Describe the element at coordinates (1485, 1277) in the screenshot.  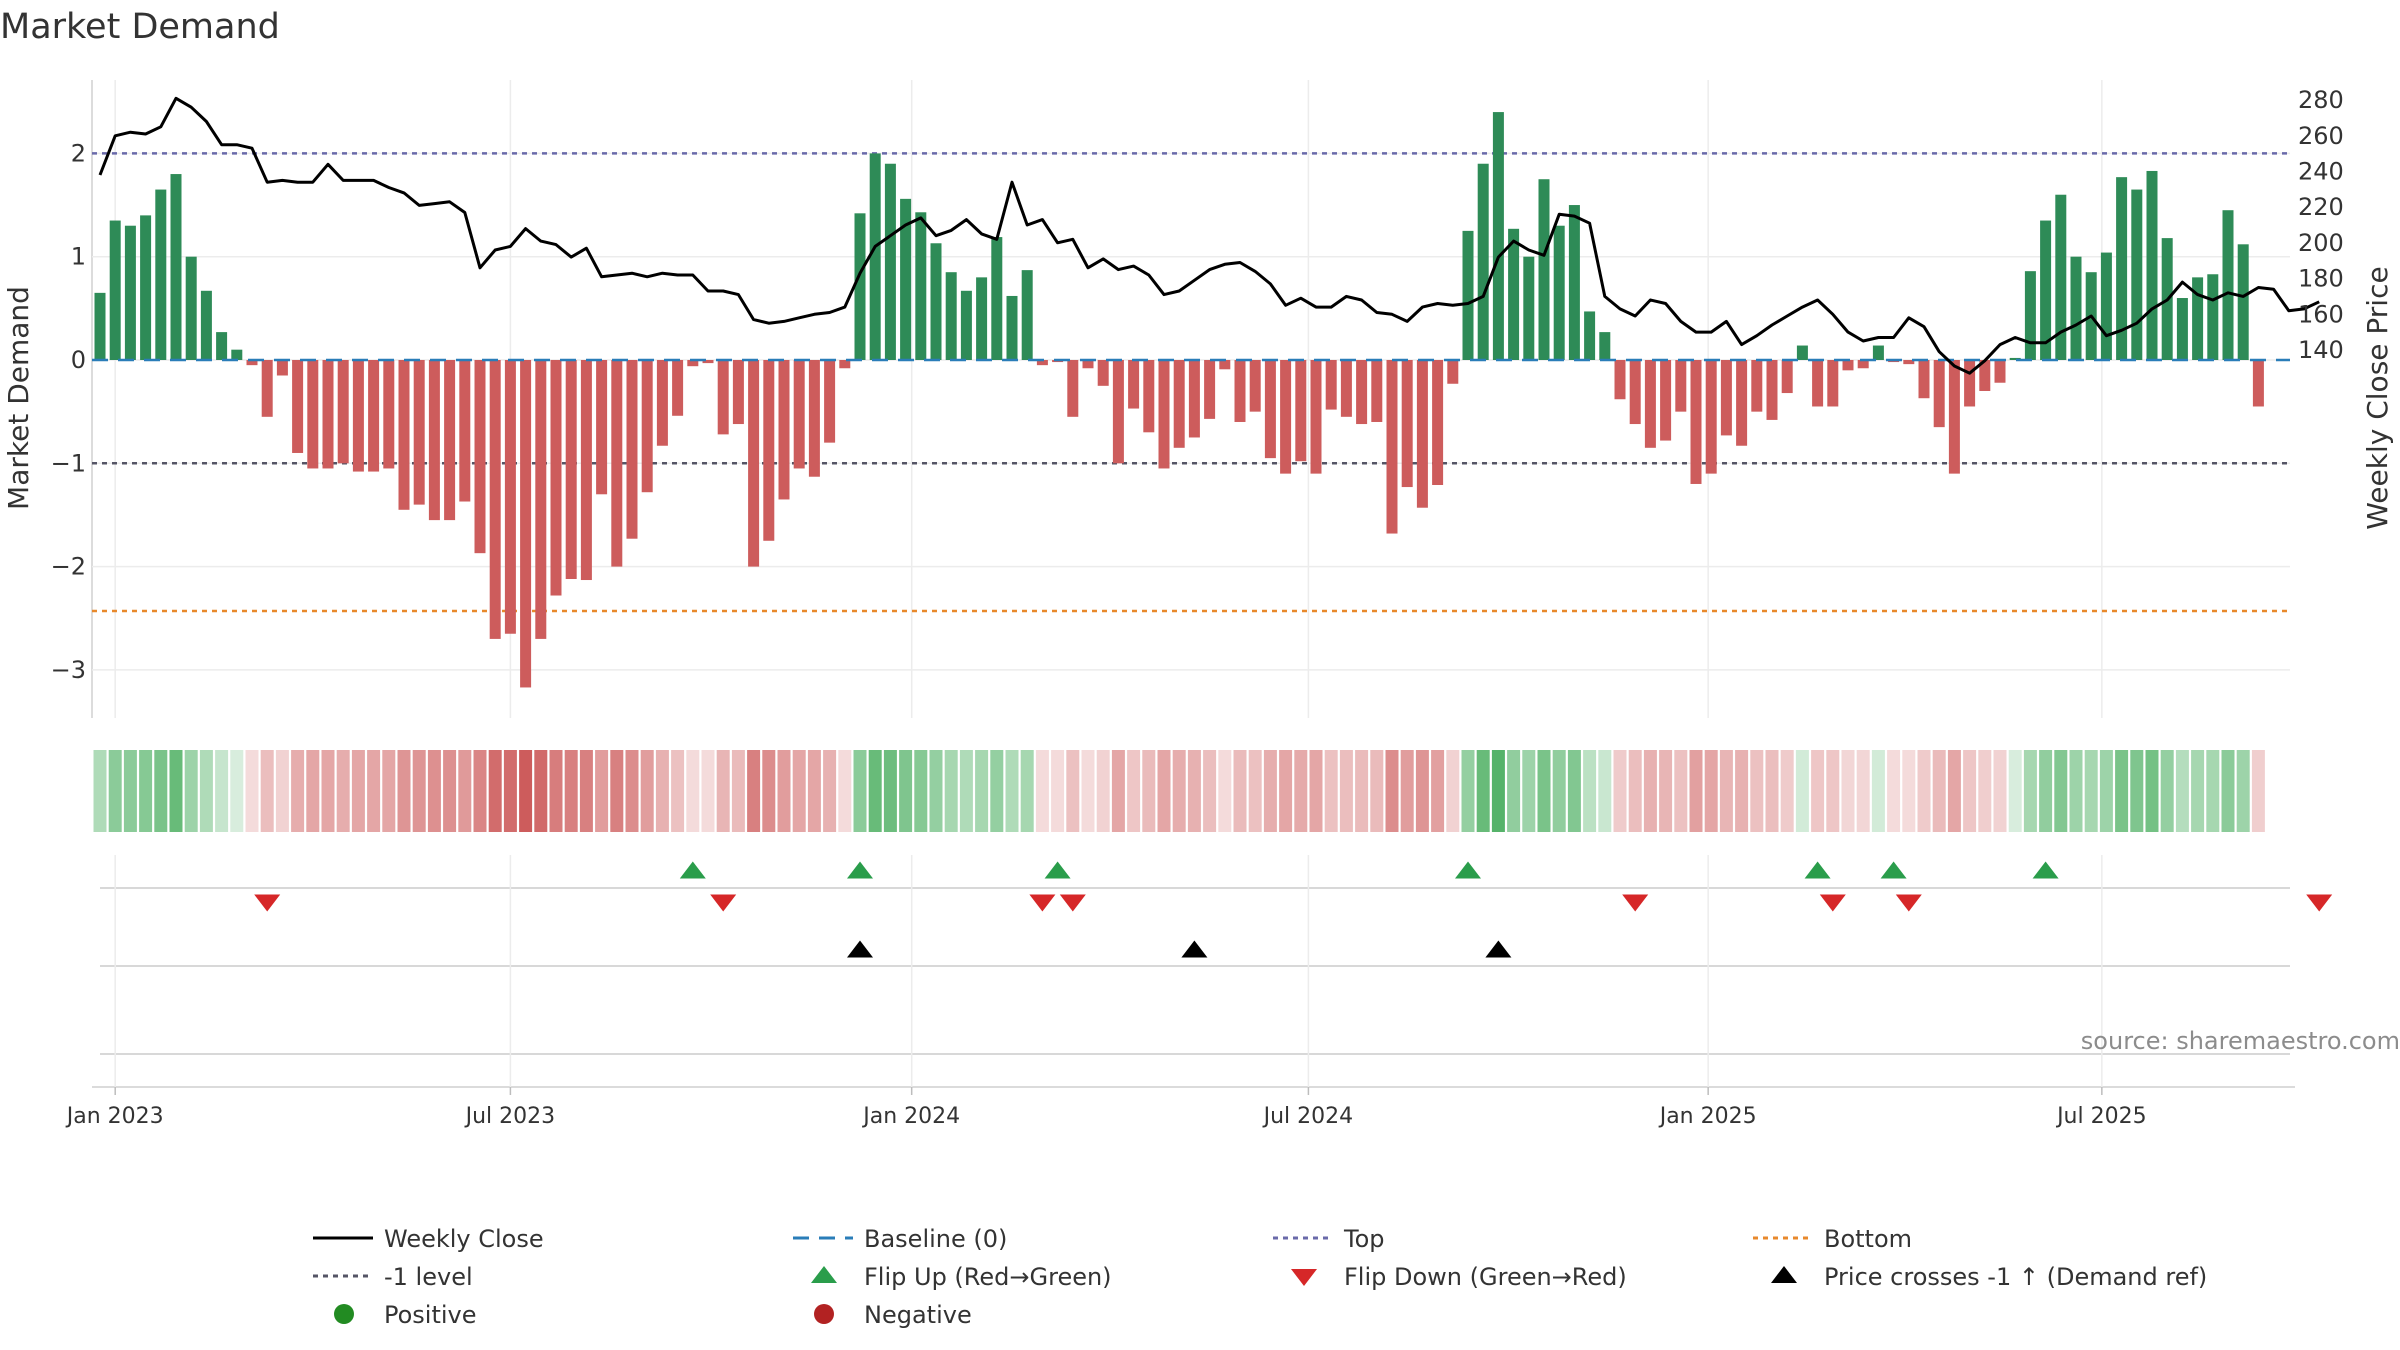
I see `legend-flip-down: Flip Down (Green→Red)` at that location.